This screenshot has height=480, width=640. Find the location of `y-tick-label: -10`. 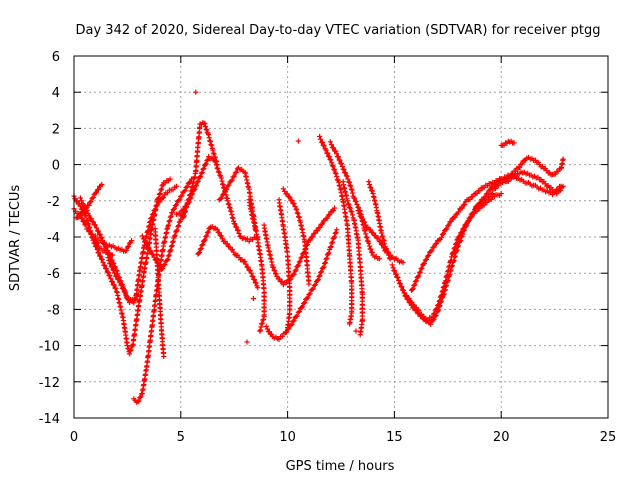

y-tick-label: -10 is located at coordinates (49, 347).